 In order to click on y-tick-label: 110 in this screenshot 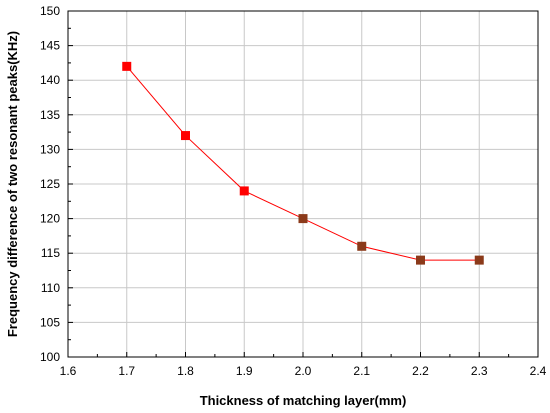, I will do `click(50, 288)`.